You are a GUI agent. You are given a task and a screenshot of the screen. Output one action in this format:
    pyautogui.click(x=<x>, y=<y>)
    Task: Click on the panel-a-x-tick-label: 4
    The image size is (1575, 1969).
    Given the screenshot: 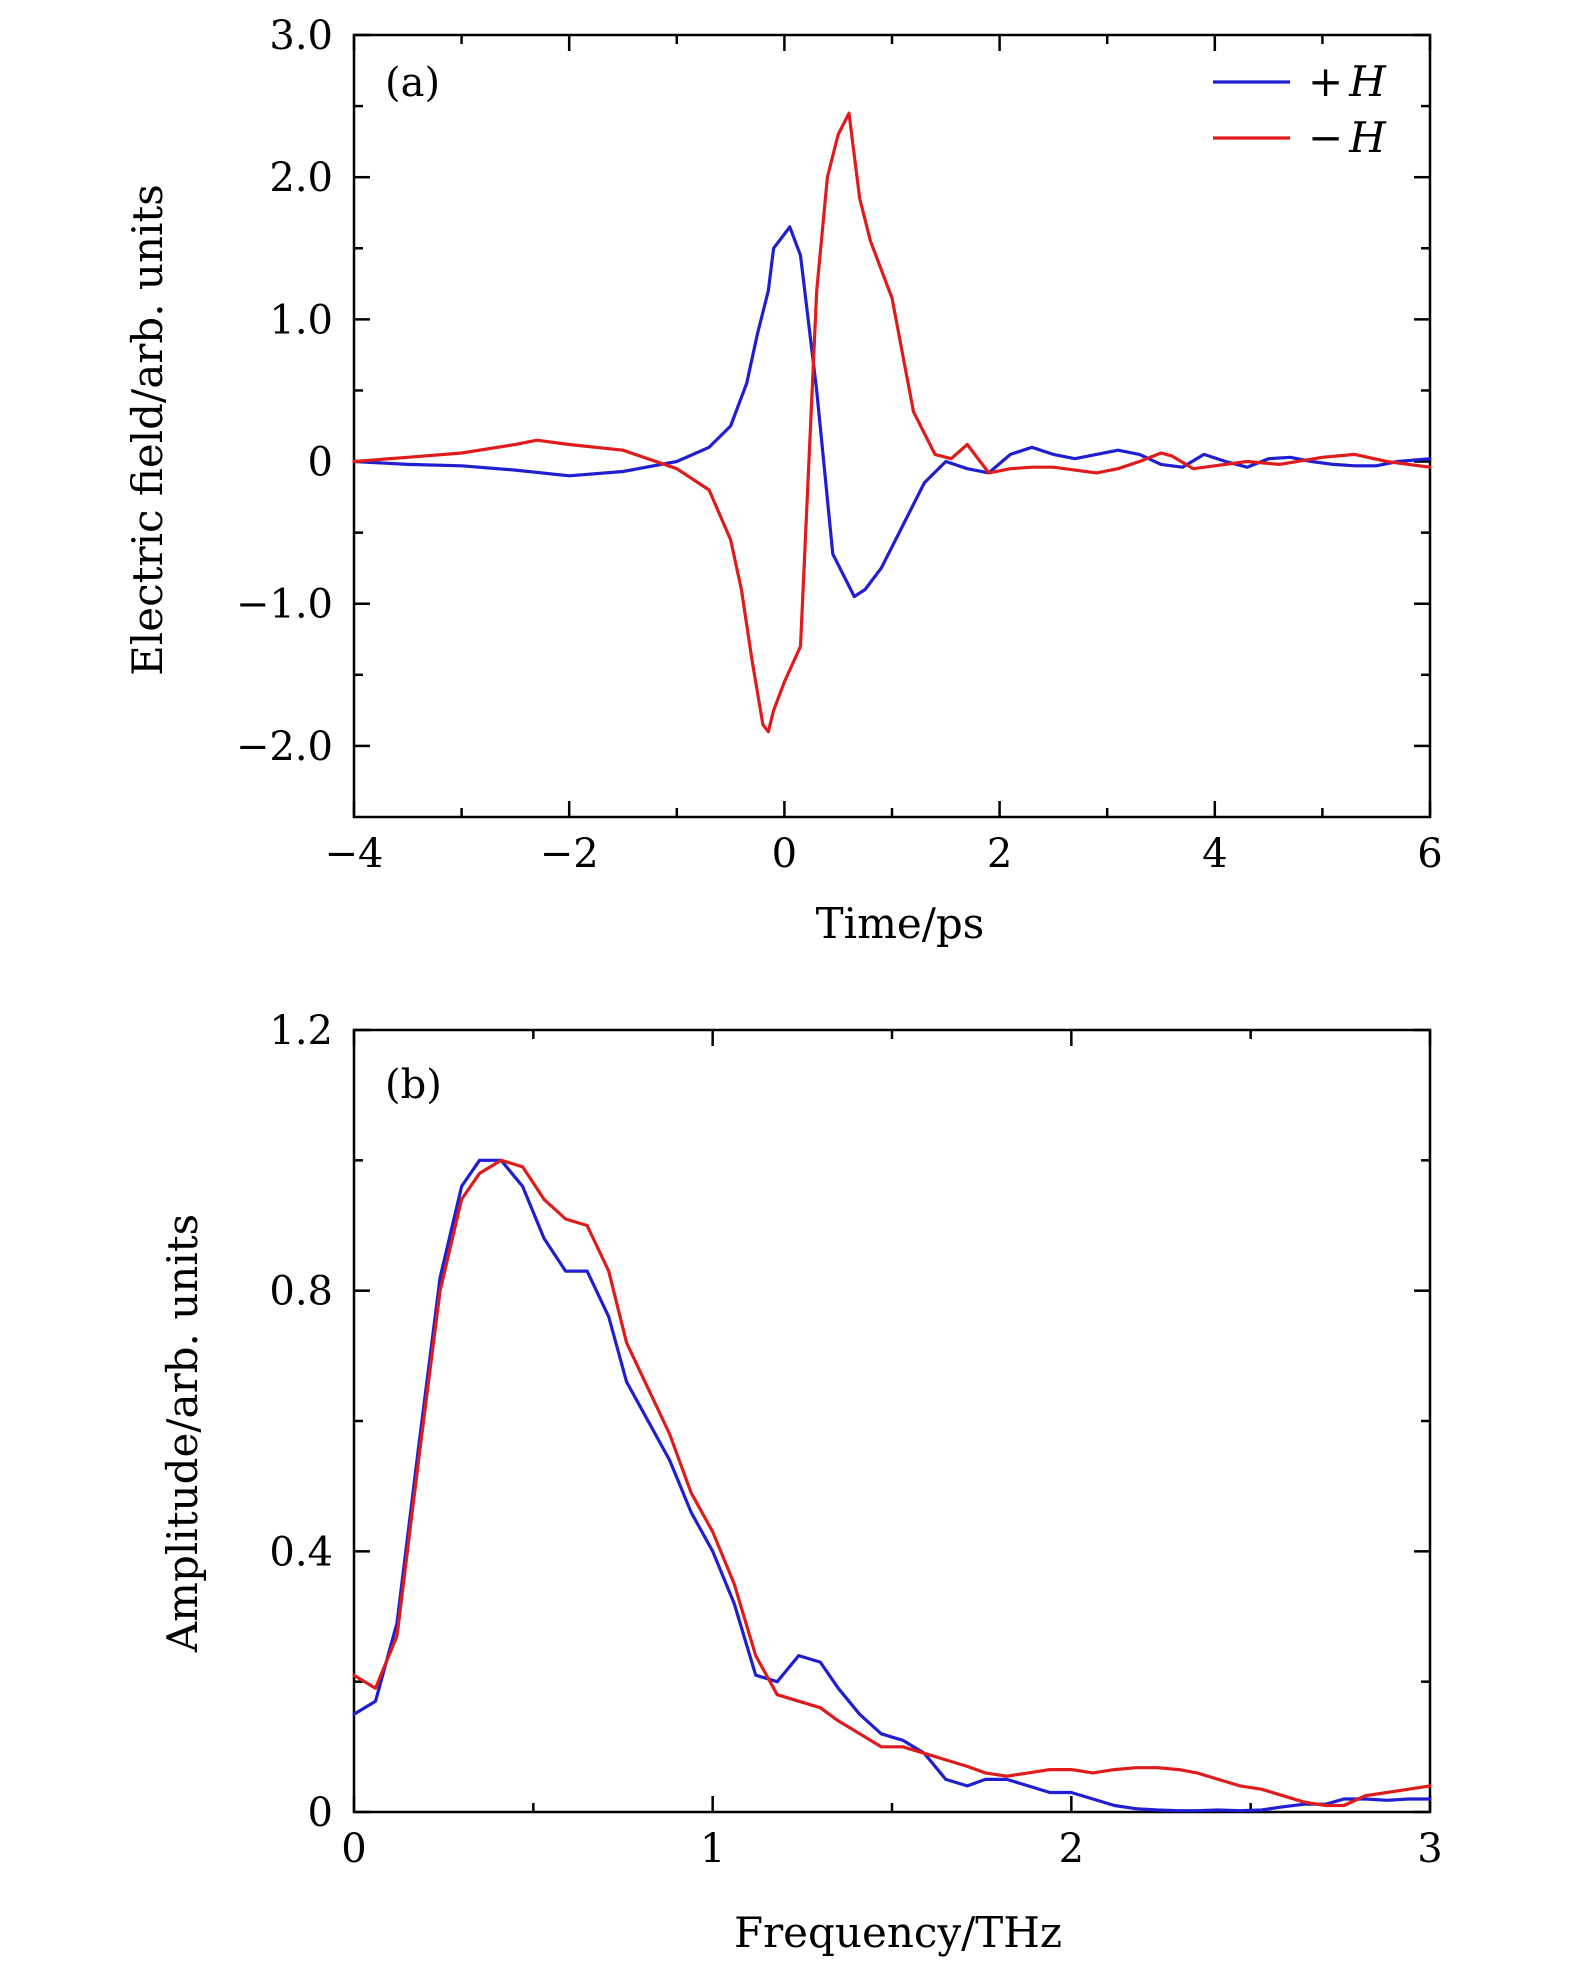 What is the action you would take?
    pyautogui.click(x=1214, y=854)
    